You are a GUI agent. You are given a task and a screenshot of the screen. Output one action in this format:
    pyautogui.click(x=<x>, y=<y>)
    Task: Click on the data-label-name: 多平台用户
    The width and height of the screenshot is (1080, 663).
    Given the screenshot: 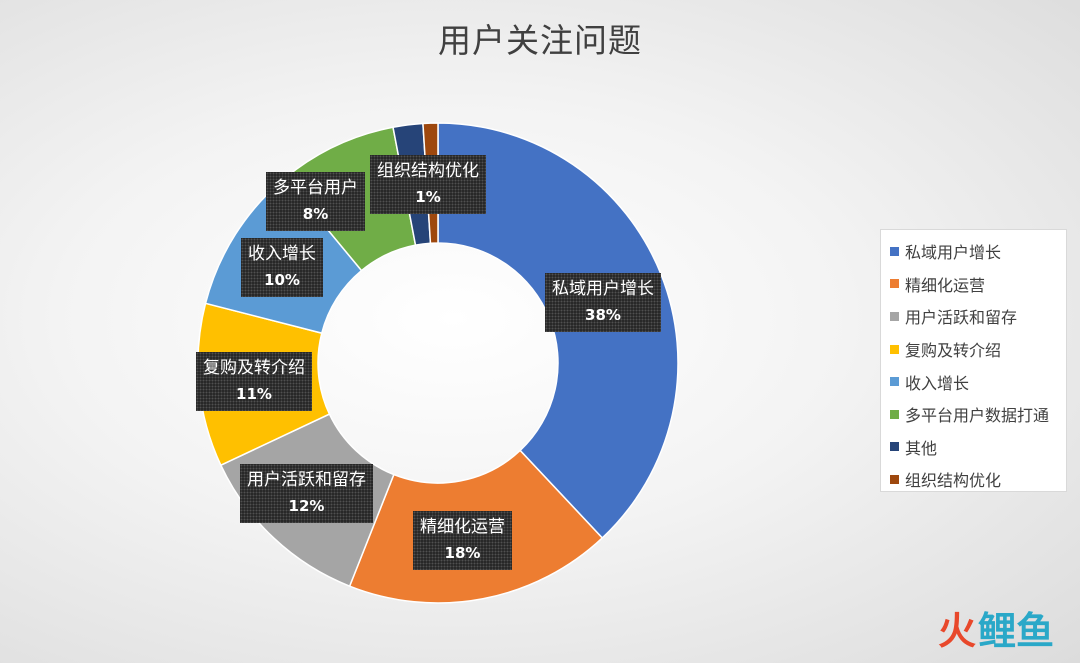 What is the action you would take?
    pyautogui.click(x=315, y=188)
    